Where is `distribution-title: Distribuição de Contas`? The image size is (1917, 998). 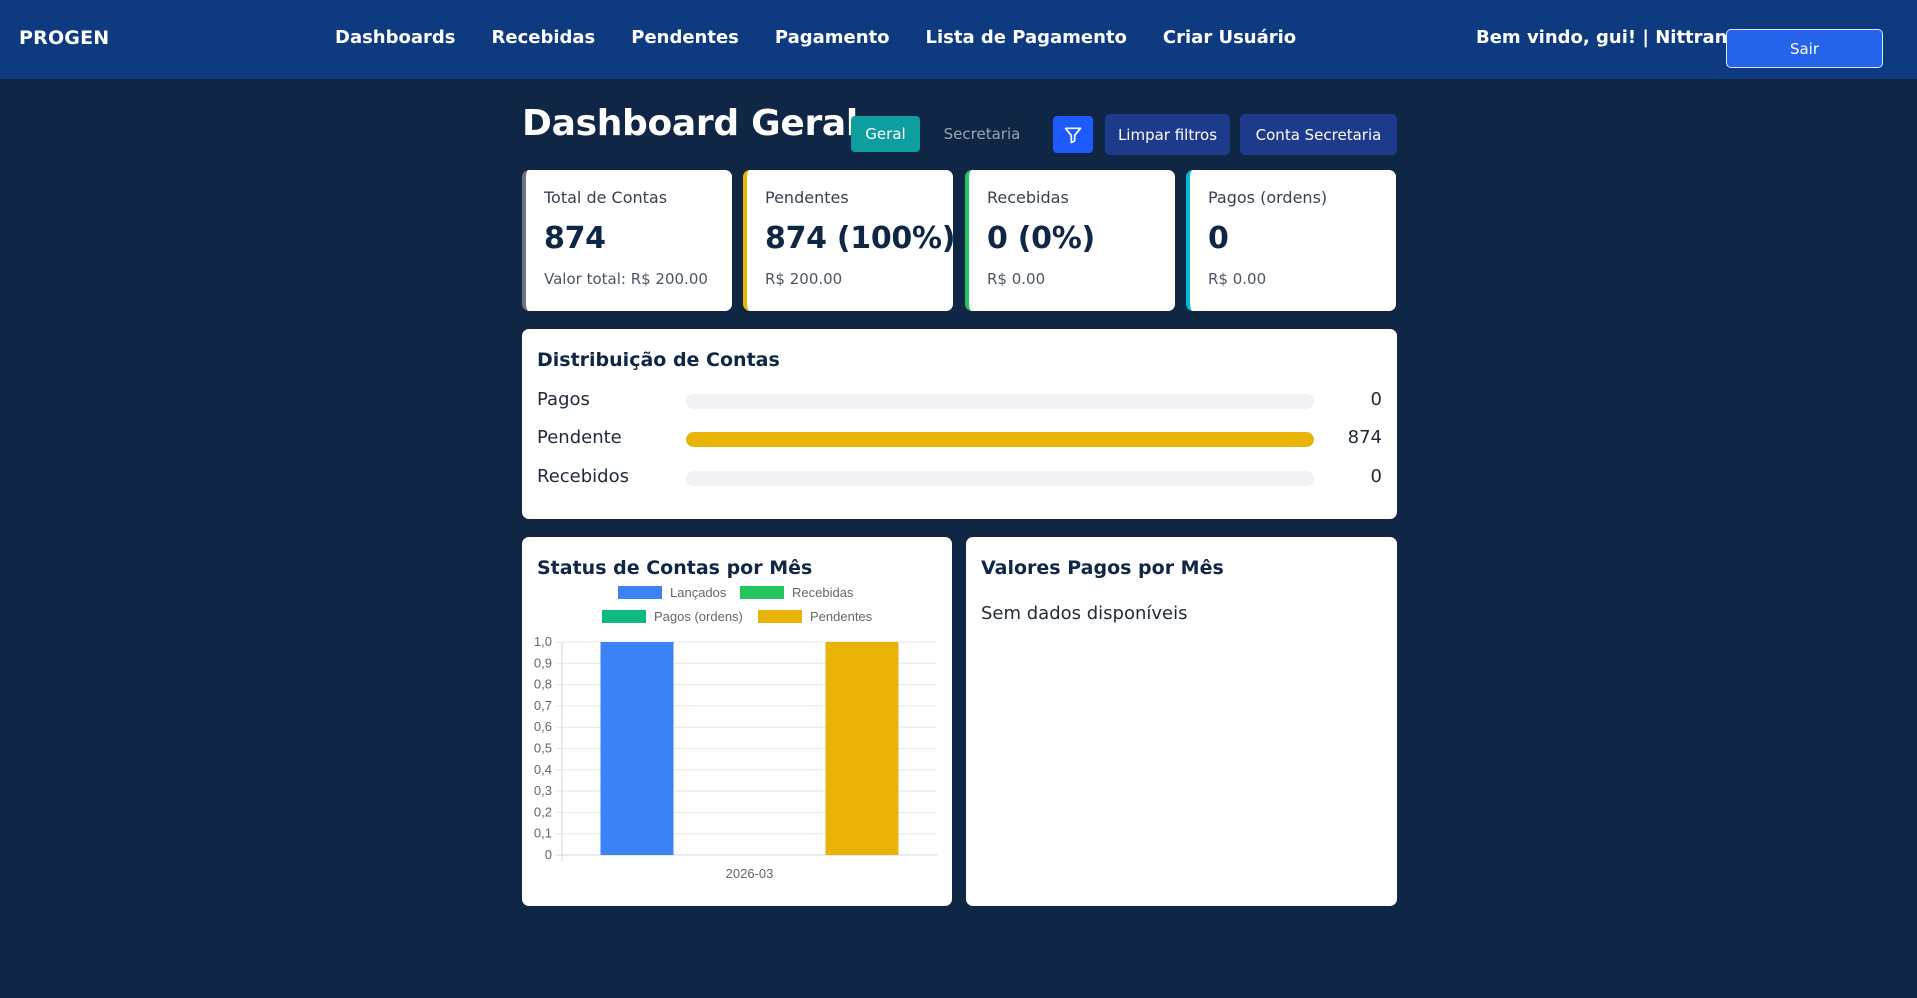 distribution-title: Distribuição de Contas is located at coordinates (658, 360).